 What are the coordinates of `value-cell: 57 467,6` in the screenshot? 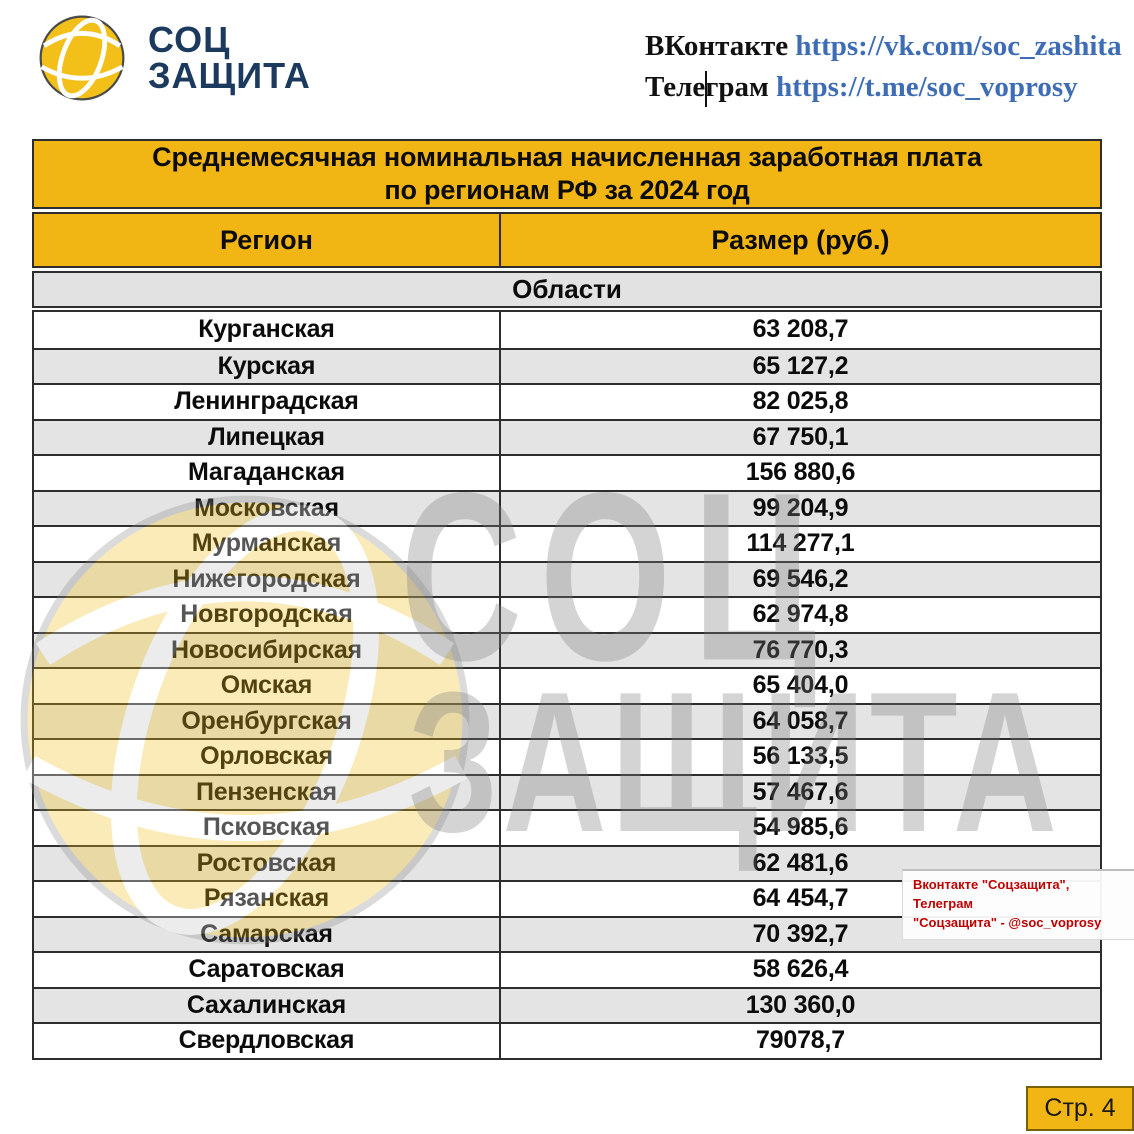 It's located at (800, 791).